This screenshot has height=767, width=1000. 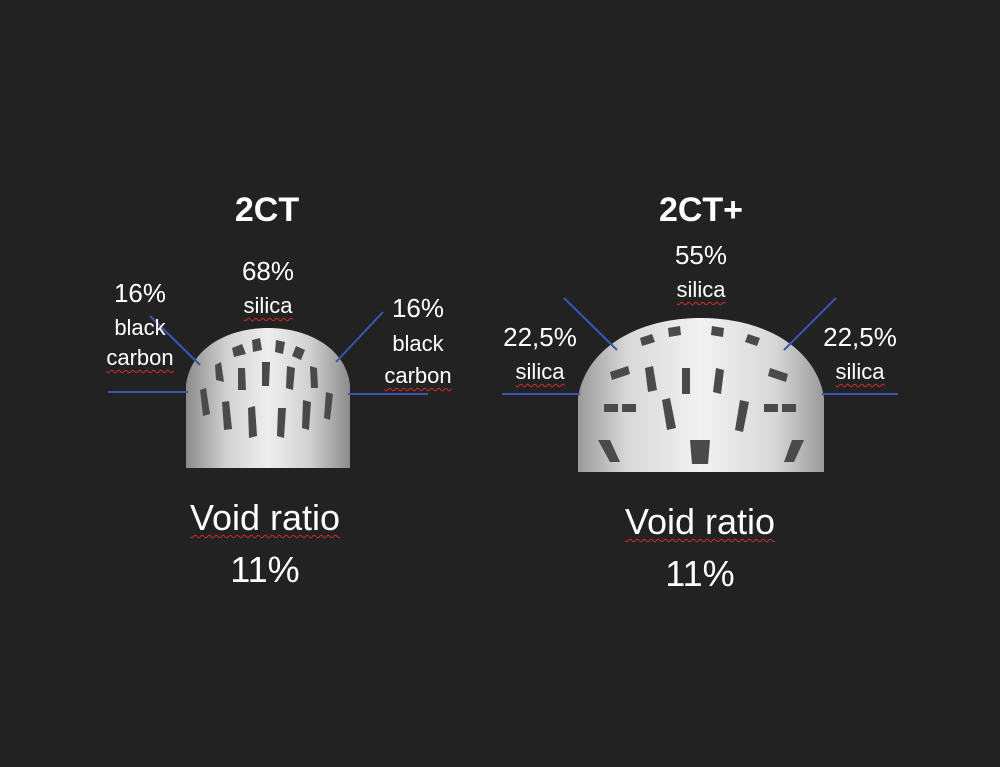 I want to click on label-2ct-center-material-row: silica, so click(x=268, y=306).